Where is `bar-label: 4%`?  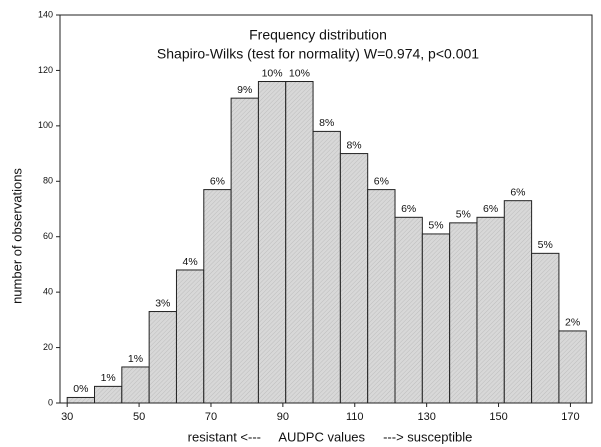 bar-label: 4% is located at coordinates (190, 262).